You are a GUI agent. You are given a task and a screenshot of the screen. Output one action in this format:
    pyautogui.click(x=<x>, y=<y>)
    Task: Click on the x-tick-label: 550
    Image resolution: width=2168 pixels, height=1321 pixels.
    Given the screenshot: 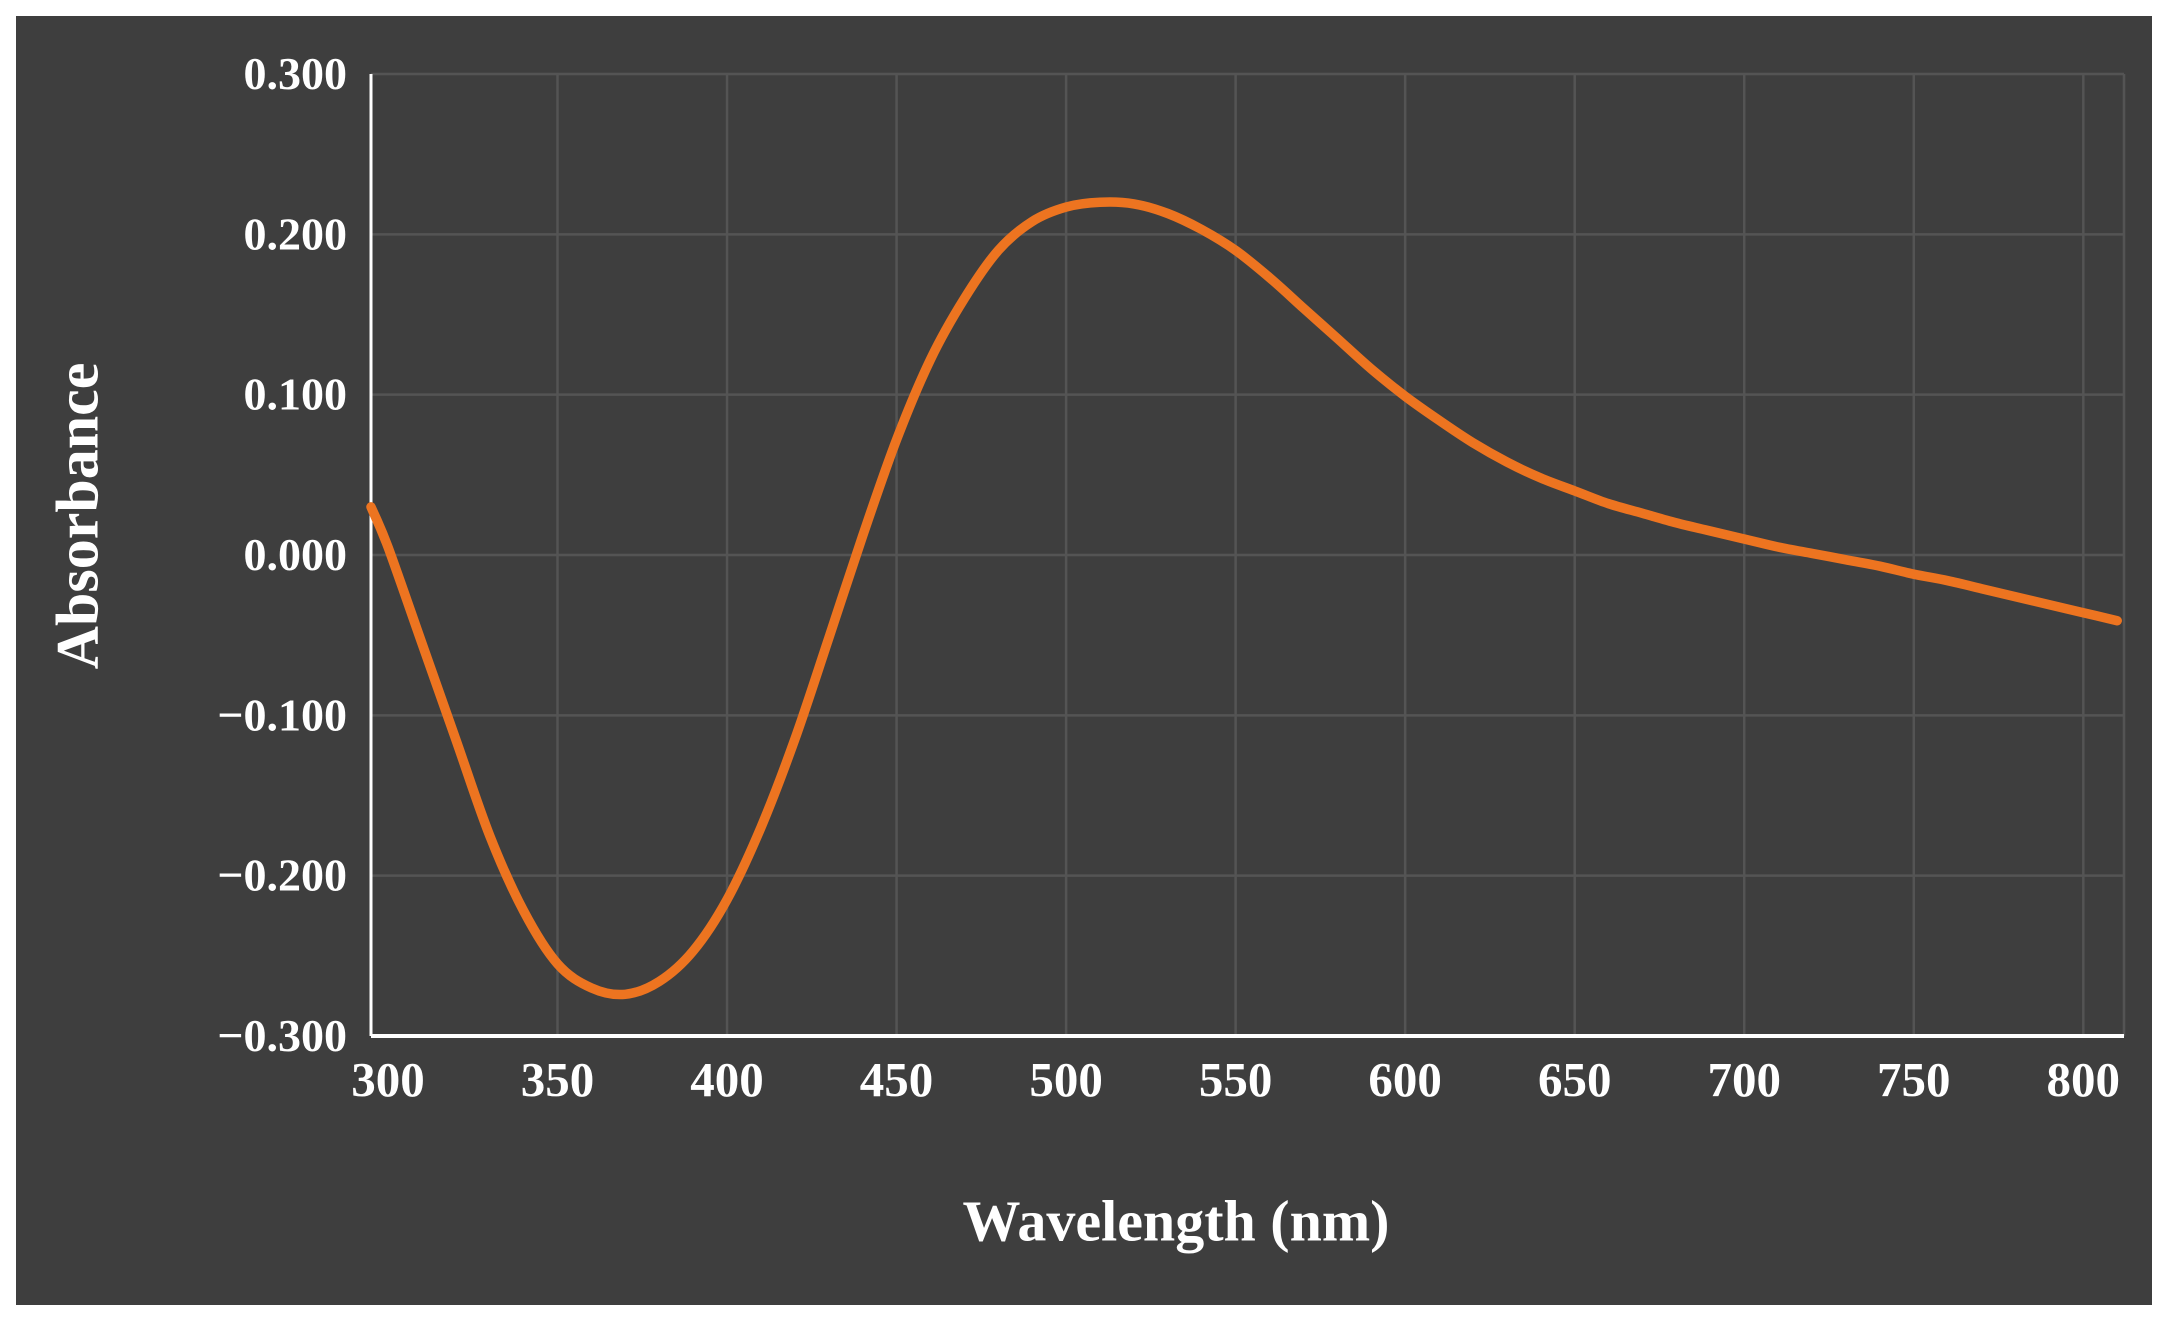 What is the action you would take?
    pyautogui.click(x=1236, y=1079)
    